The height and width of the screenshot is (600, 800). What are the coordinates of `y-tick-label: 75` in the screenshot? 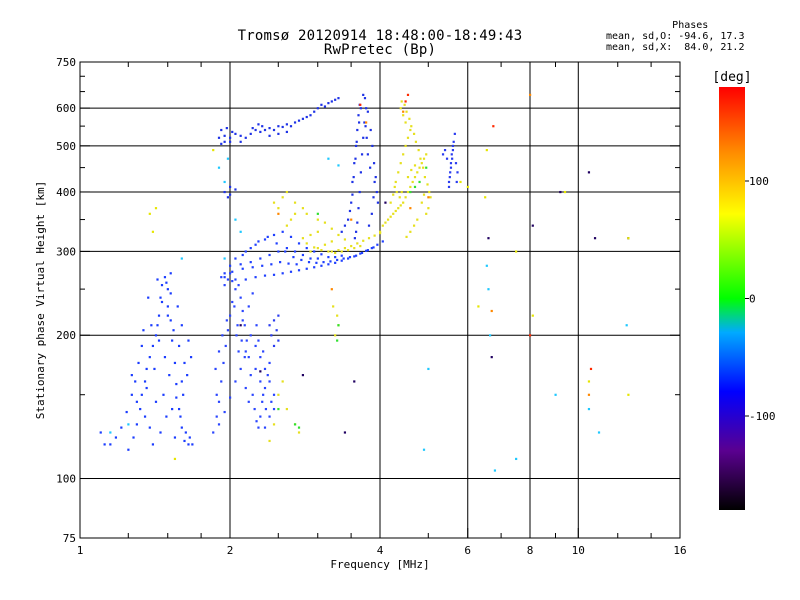 It's located at (69, 538).